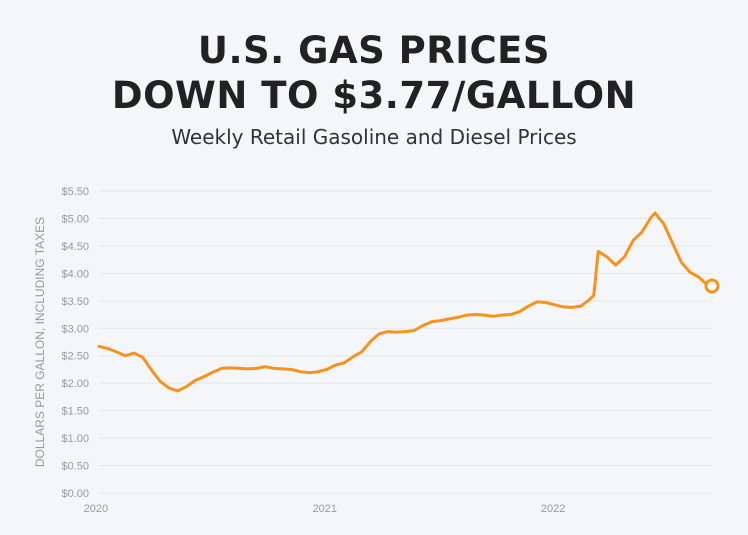  I want to click on y-axis-label: DOLLARS PER GALLON, INCLUDING TAXES, so click(40, 342).